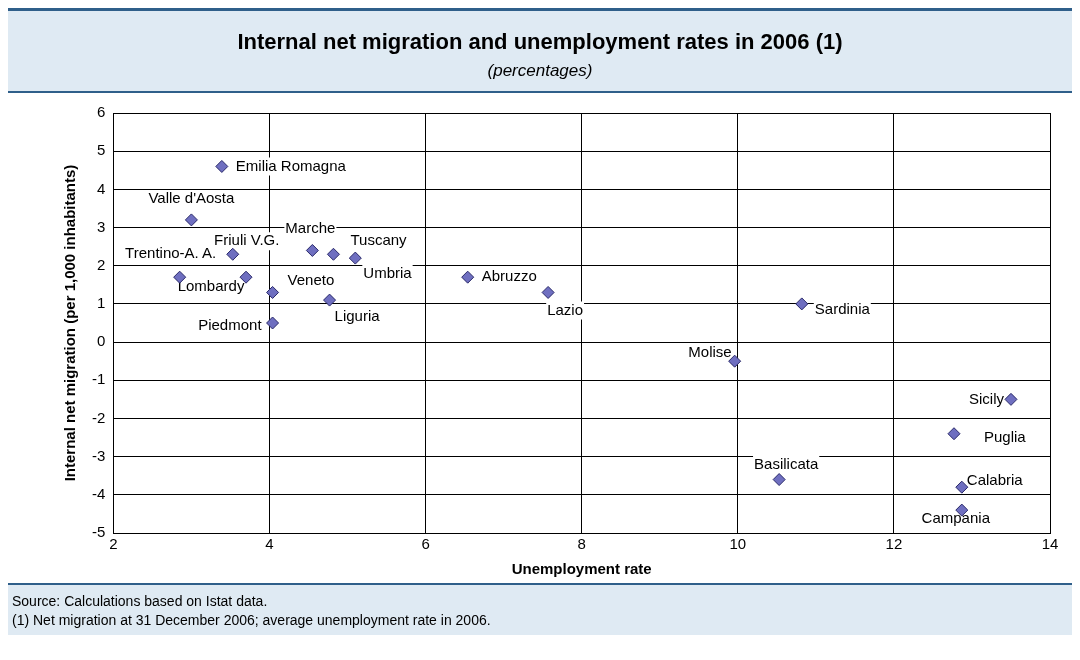 The height and width of the screenshot is (660, 1080). What do you see at coordinates (310, 227) in the screenshot?
I see `annotation: Marche` at bounding box center [310, 227].